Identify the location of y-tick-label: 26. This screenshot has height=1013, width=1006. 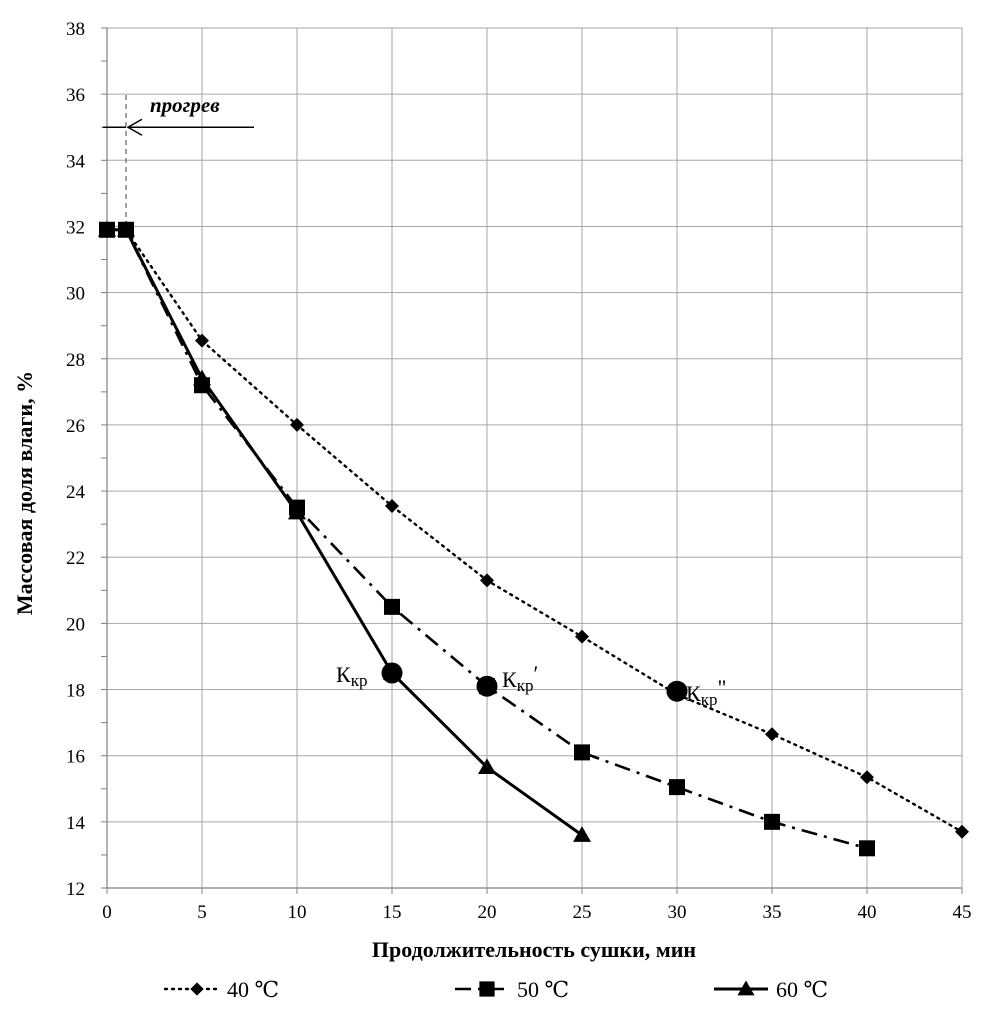
(75, 426).